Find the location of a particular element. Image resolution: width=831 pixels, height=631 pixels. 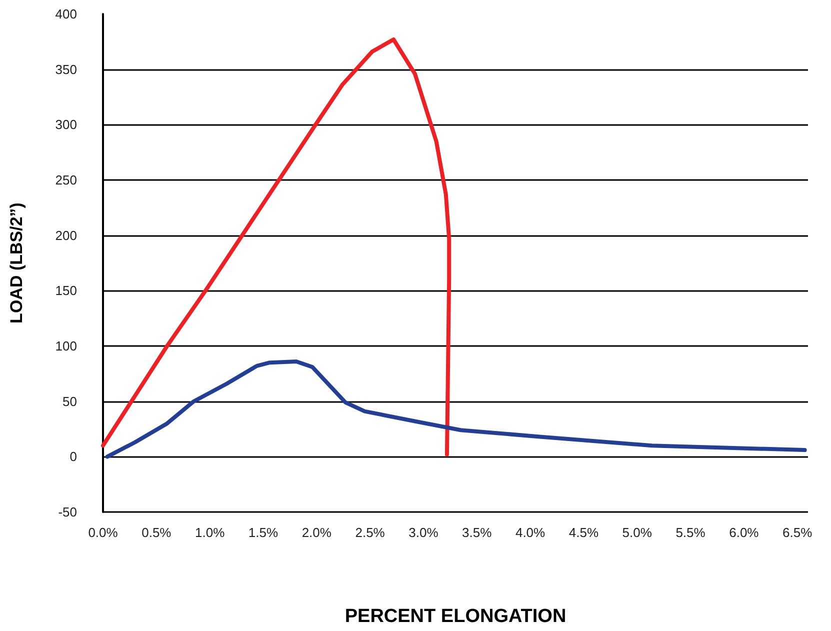

x-tick-label: 4.5% is located at coordinates (583, 532).